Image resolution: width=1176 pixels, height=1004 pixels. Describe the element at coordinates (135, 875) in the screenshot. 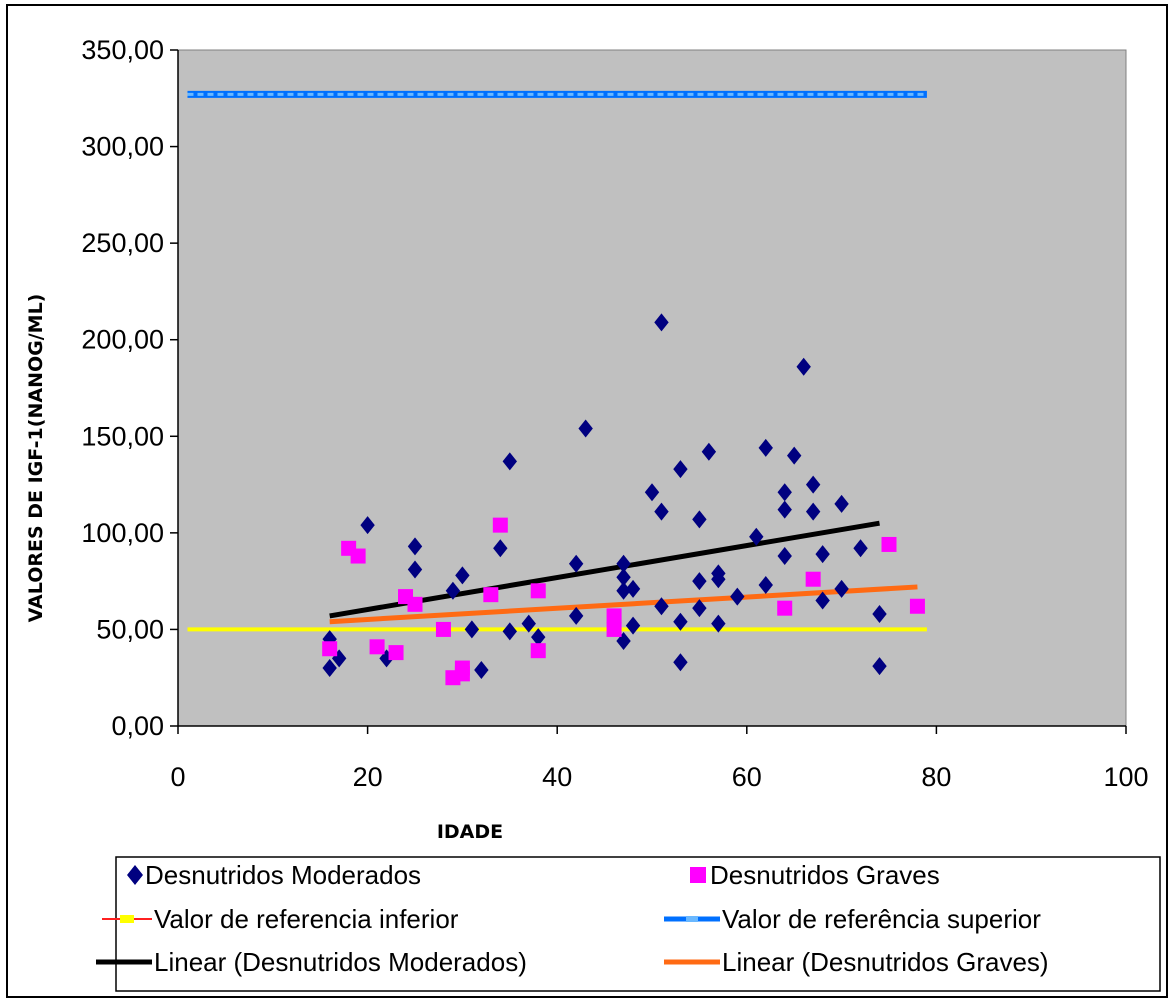

I see `legend-symbol-moderados` at that location.